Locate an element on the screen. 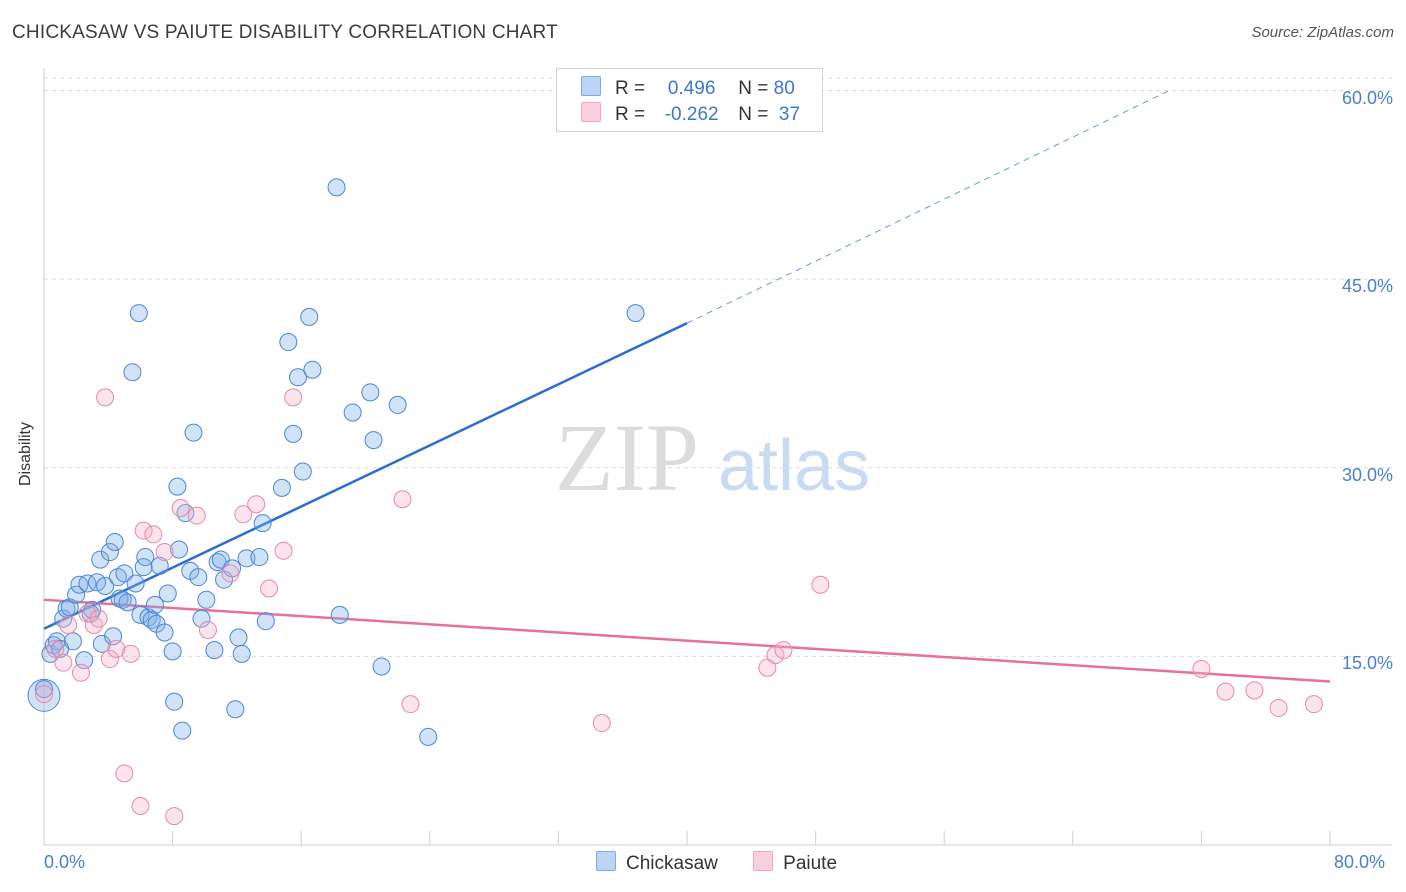 This screenshot has width=1406, height=892. y-tick-label: 45.0% is located at coordinates (1367, 286).